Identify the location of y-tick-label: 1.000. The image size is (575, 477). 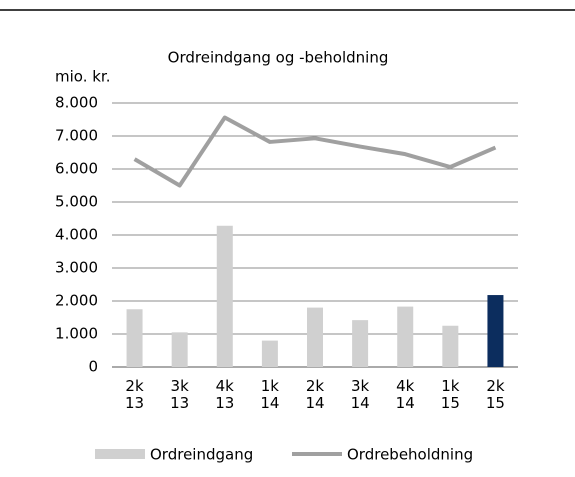
(76, 334).